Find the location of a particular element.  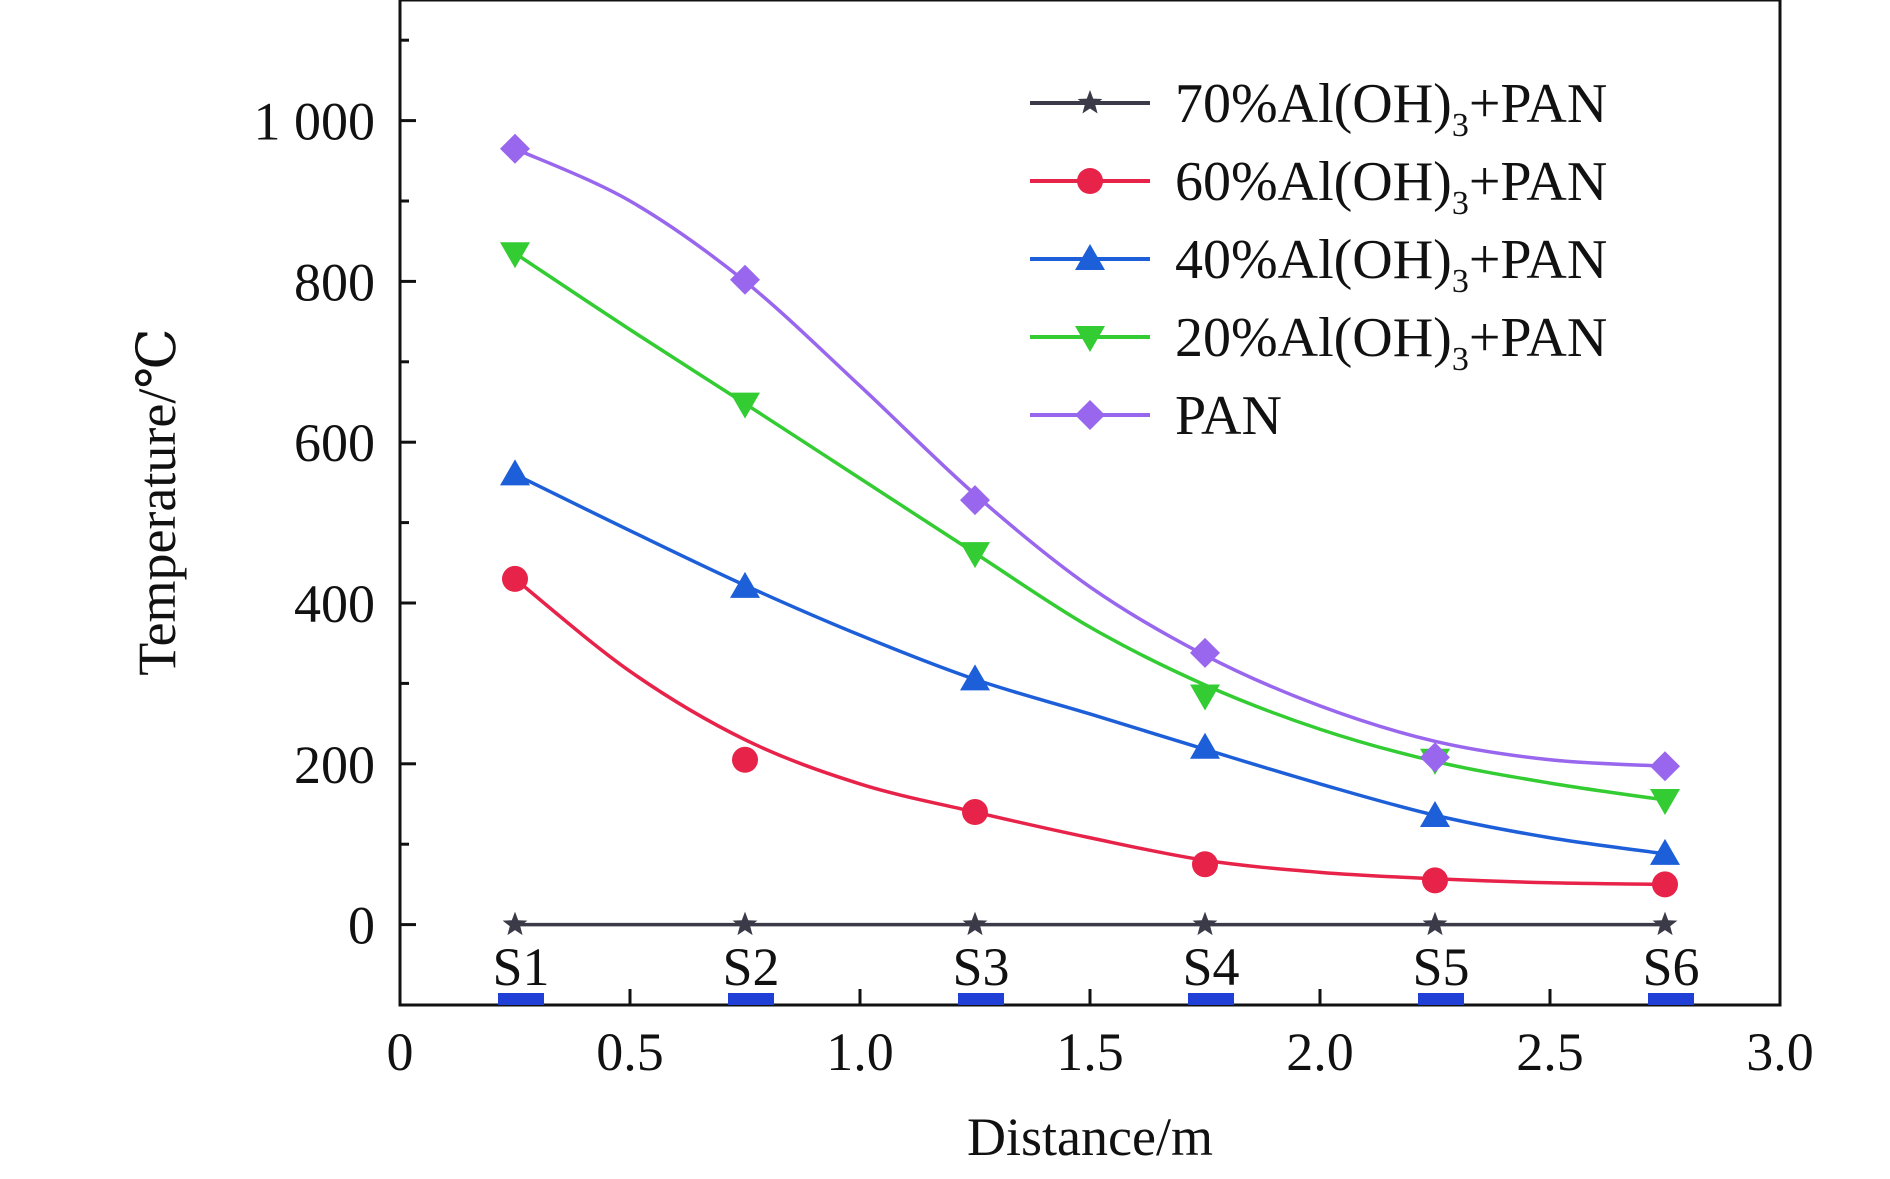

legend-item: 70%Al(OH)3+PAN is located at coordinates (1318, 108).